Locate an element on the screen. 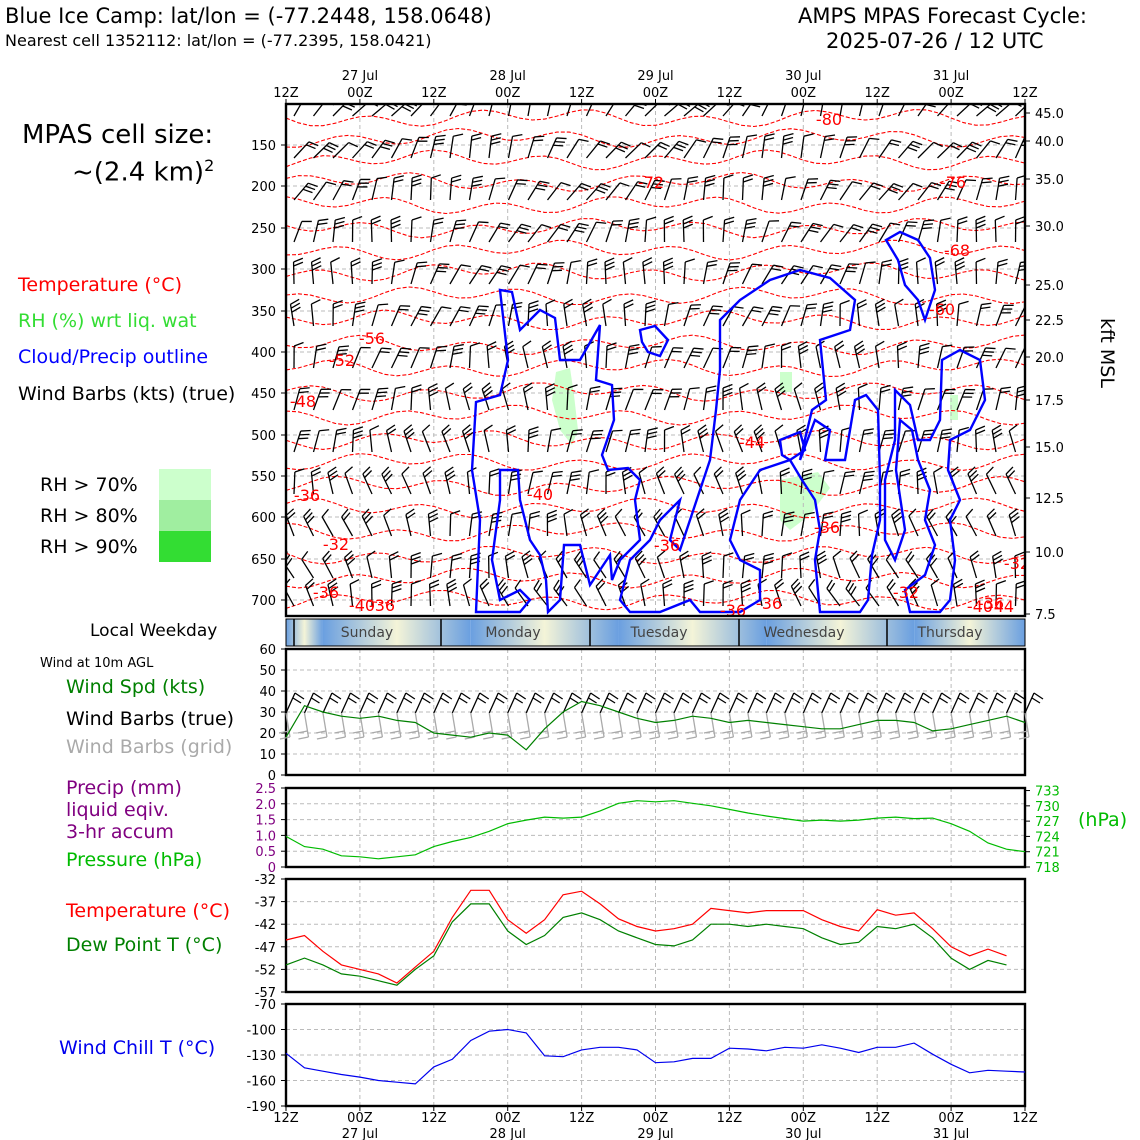 The width and height of the screenshot is (1140, 1140). y-tick-label: 250 is located at coordinates (263, 229).